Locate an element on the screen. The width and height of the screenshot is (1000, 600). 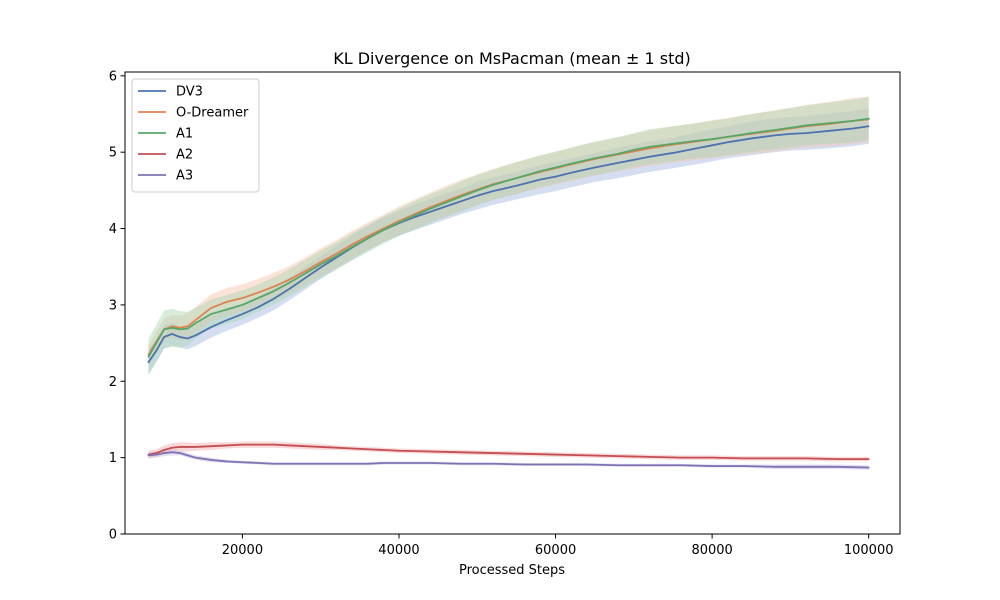
x-tick-label: 40000 is located at coordinates (398, 550).